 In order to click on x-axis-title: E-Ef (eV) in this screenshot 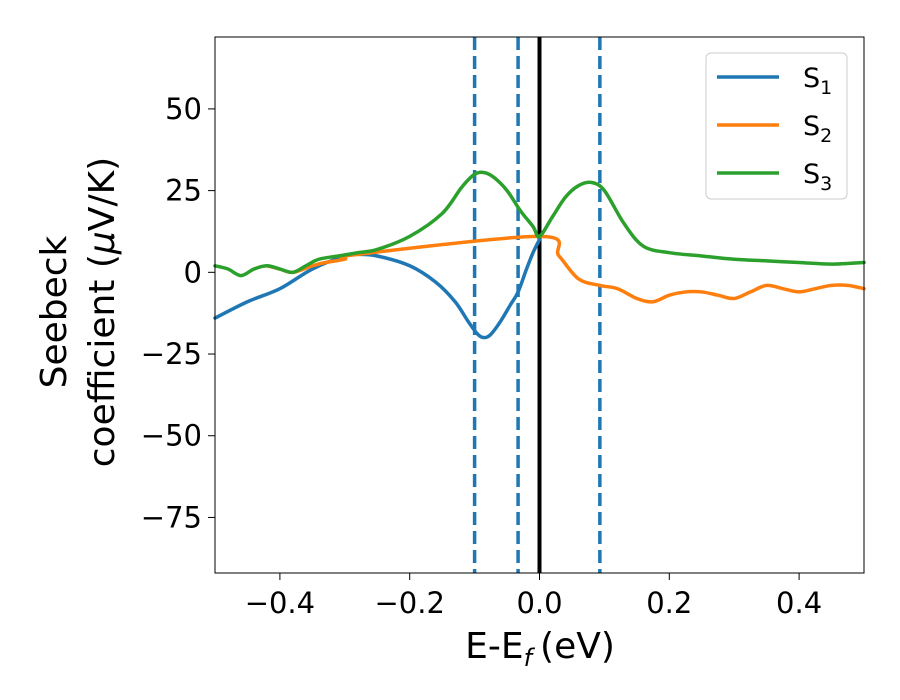, I will do `click(540, 649)`.